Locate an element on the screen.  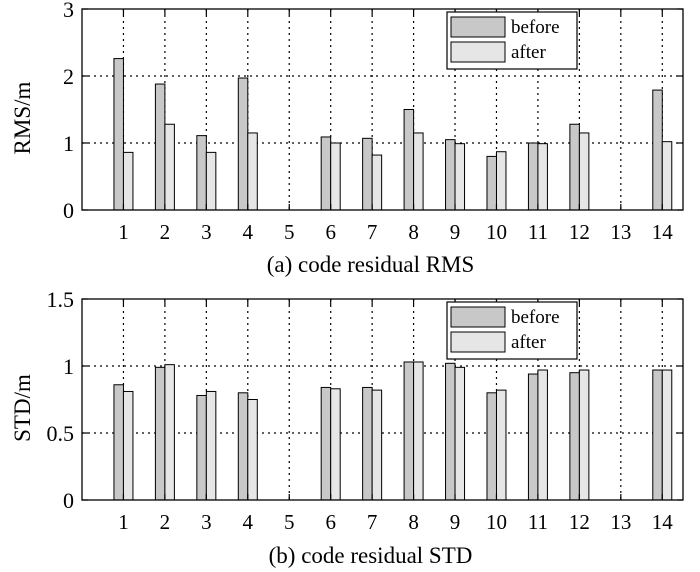
chart-title: (b) code residual STD is located at coordinates (371, 555).